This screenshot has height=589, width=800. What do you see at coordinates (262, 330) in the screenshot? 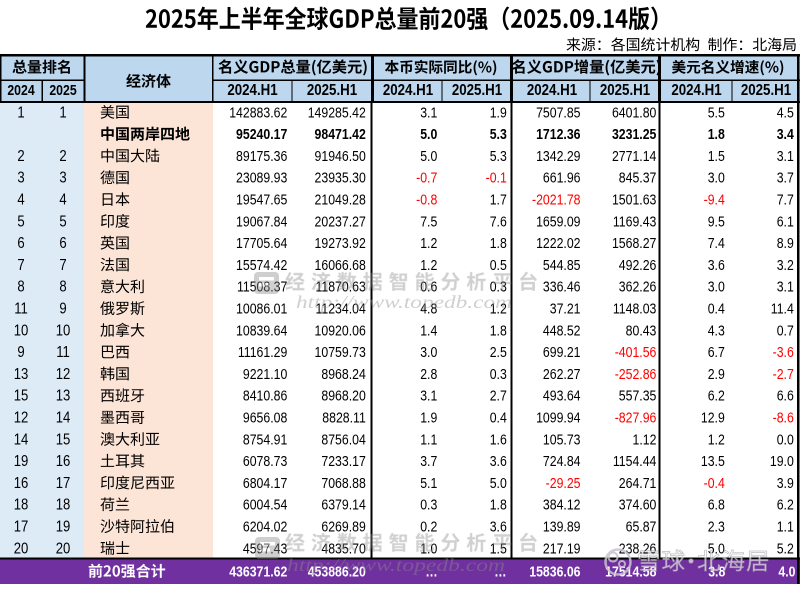
I see `svg-text: 10839.64` at bounding box center [262, 330].